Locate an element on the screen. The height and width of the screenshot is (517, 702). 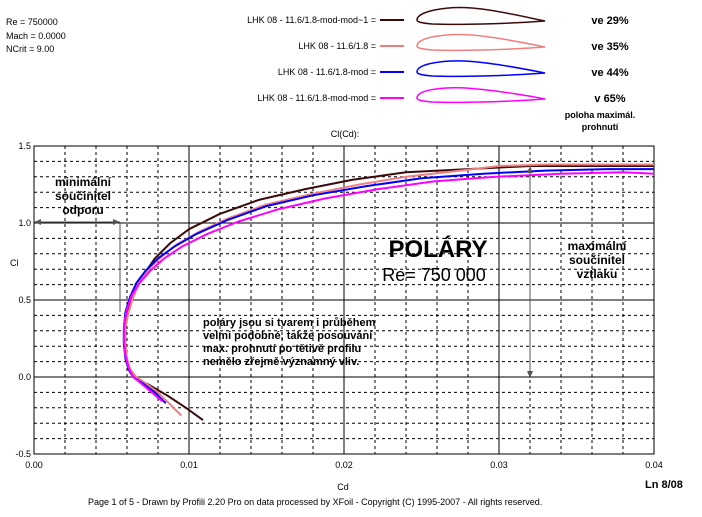
corner-label: Ln 8/08 is located at coordinates (664, 485).